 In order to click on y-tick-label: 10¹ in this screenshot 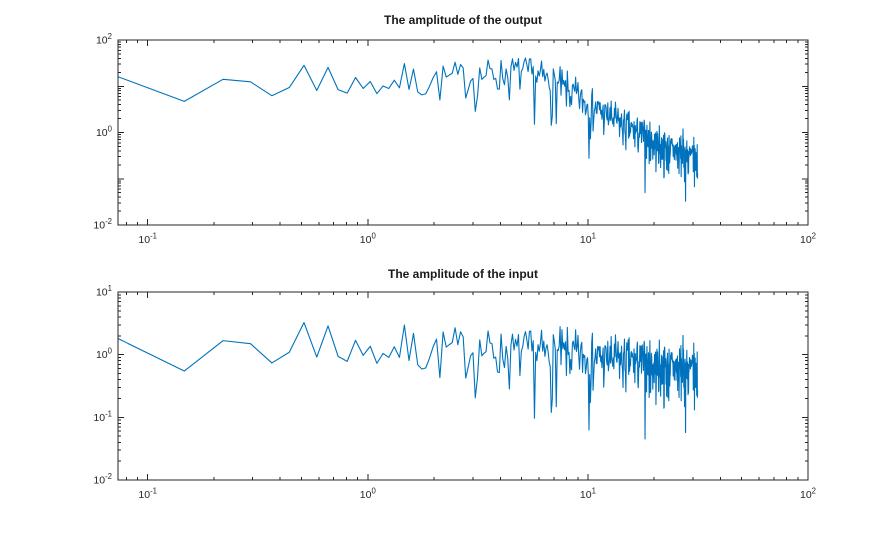, I will do `click(104, 291)`.